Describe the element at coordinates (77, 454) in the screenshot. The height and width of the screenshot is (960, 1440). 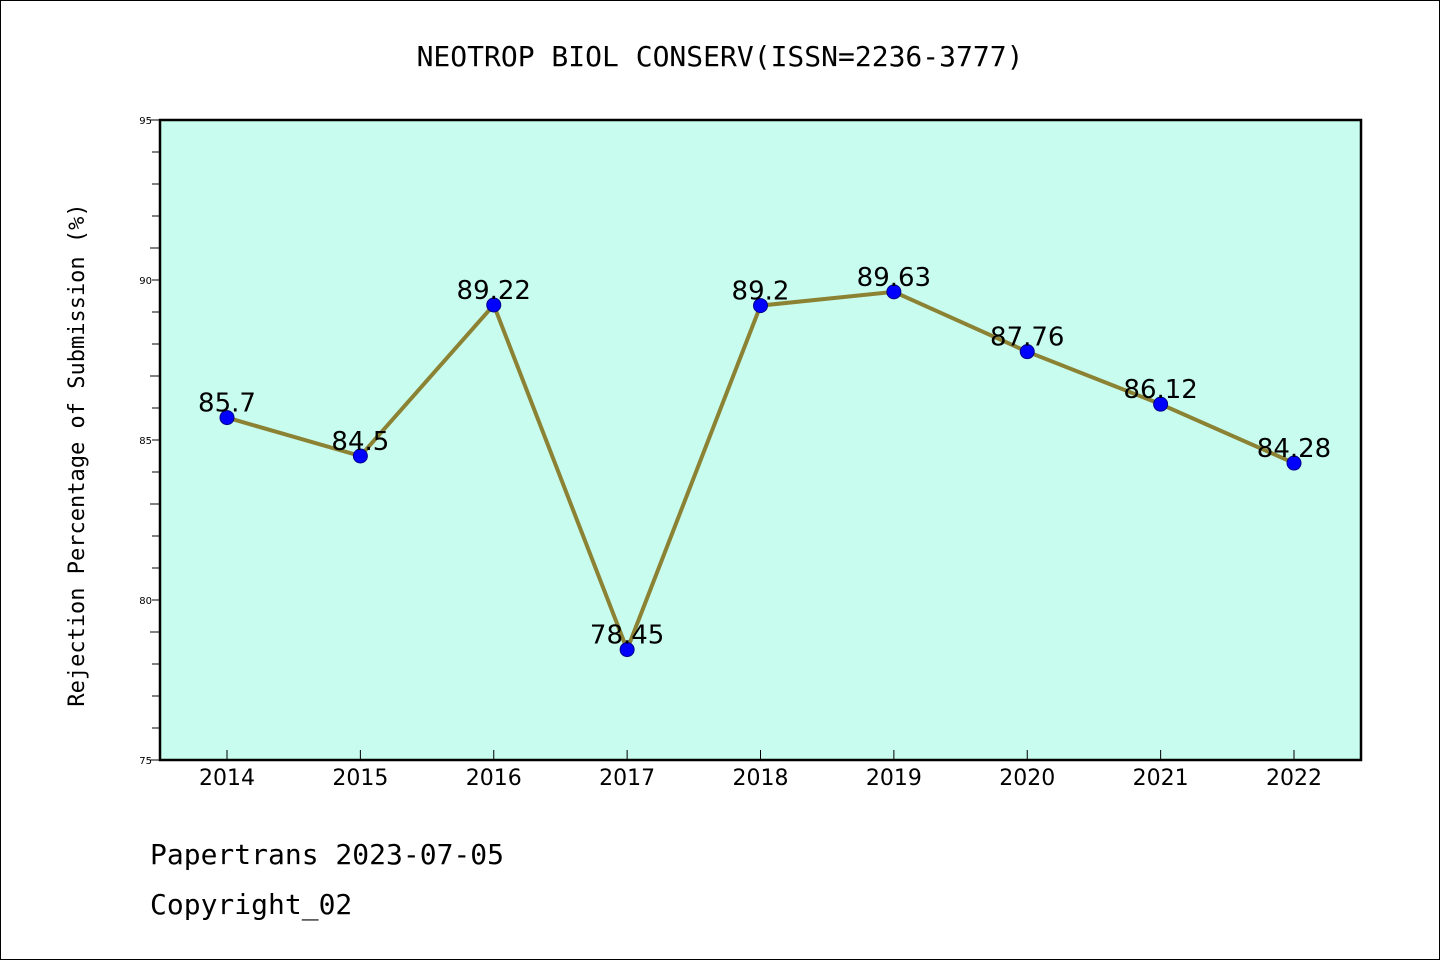
I see `y-axis-label: Rejection Percentage of Submission (%)` at that location.